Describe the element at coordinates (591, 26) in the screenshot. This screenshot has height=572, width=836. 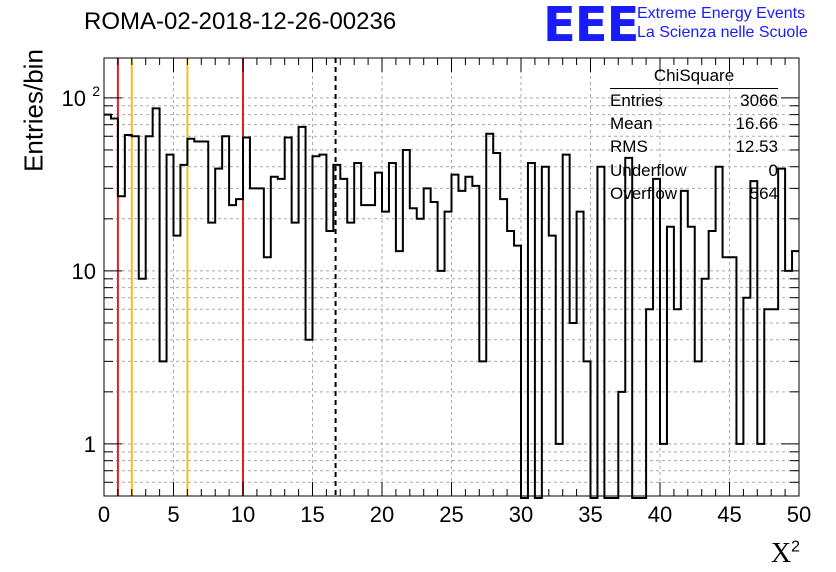
I see `eee-logo: EEE` at that location.